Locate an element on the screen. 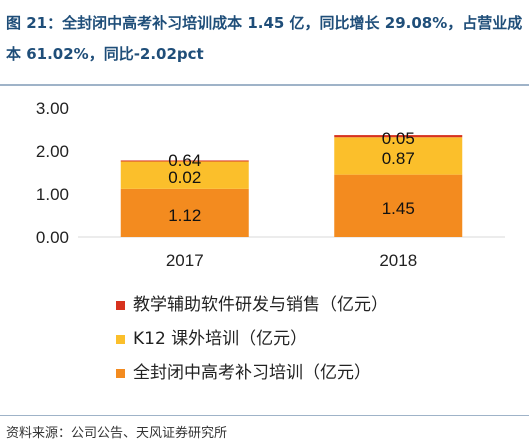 The height and width of the screenshot is (448, 529). x-tick-label: 2018 is located at coordinates (398, 260).